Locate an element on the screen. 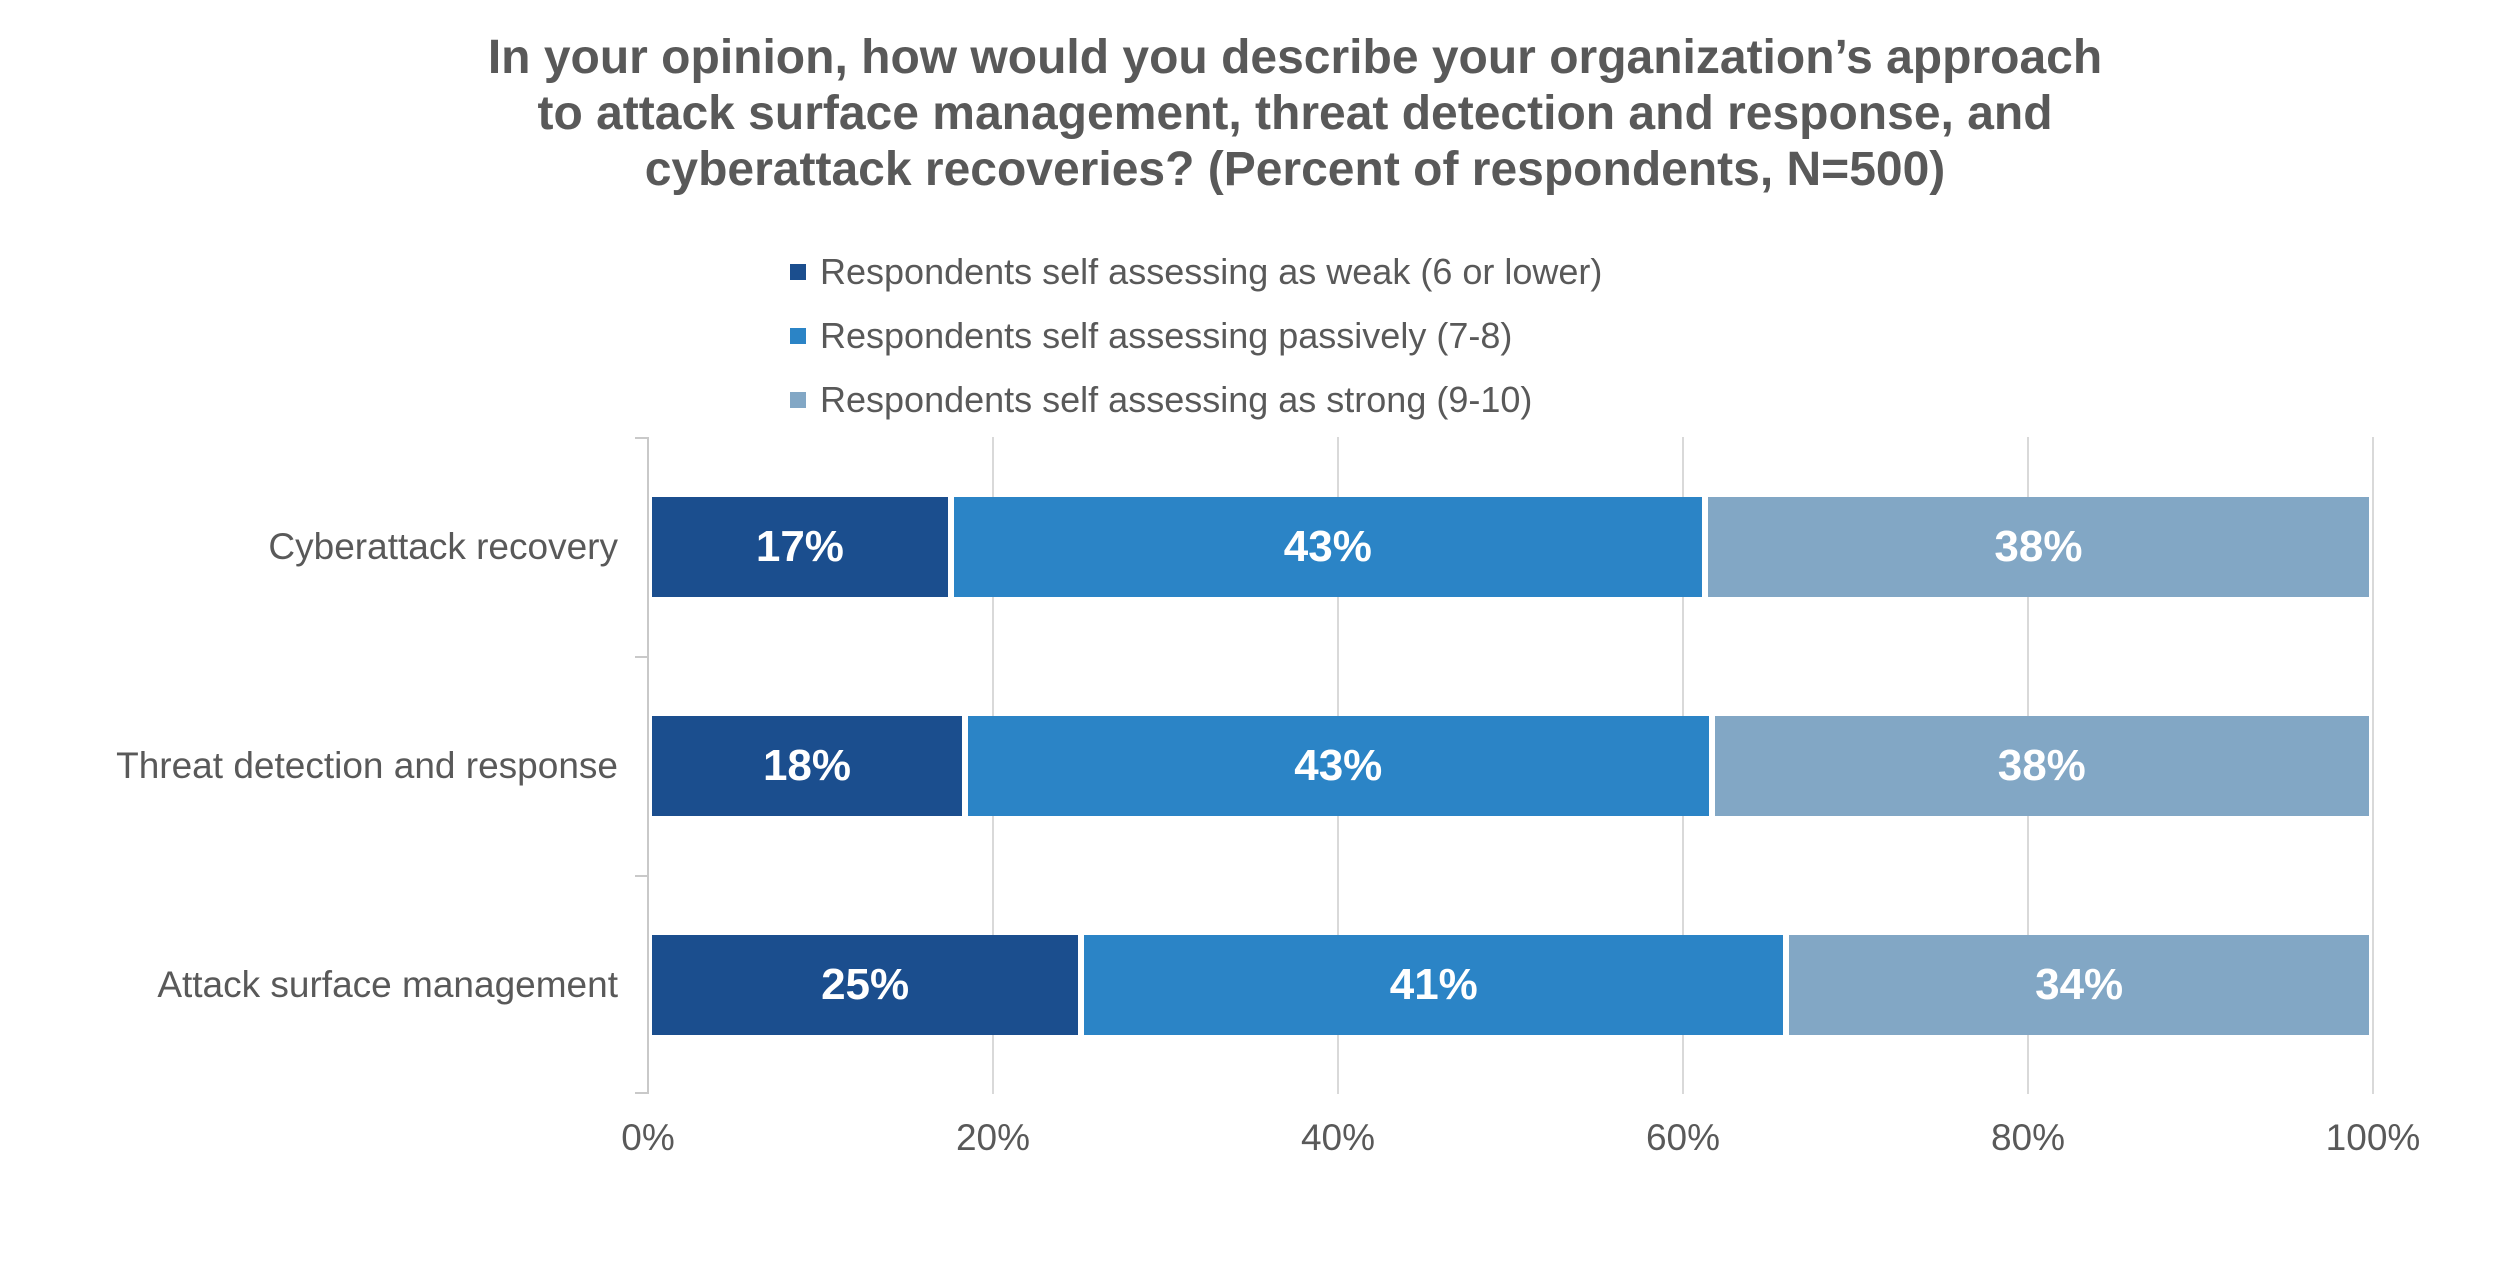 The image size is (2500, 1280). bar-row: 25% 41% 34% is located at coordinates (1510, 984).